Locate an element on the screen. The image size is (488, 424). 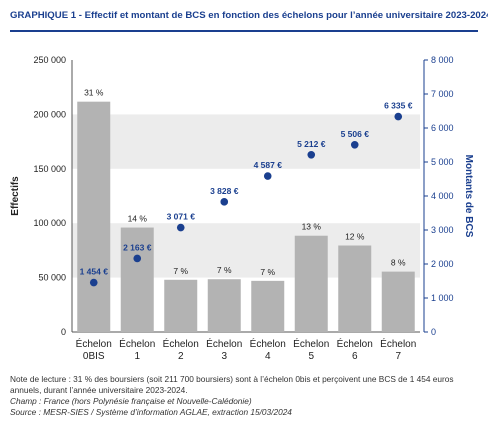
y2-tick-label: 6 000 is located at coordinates (442, 128).